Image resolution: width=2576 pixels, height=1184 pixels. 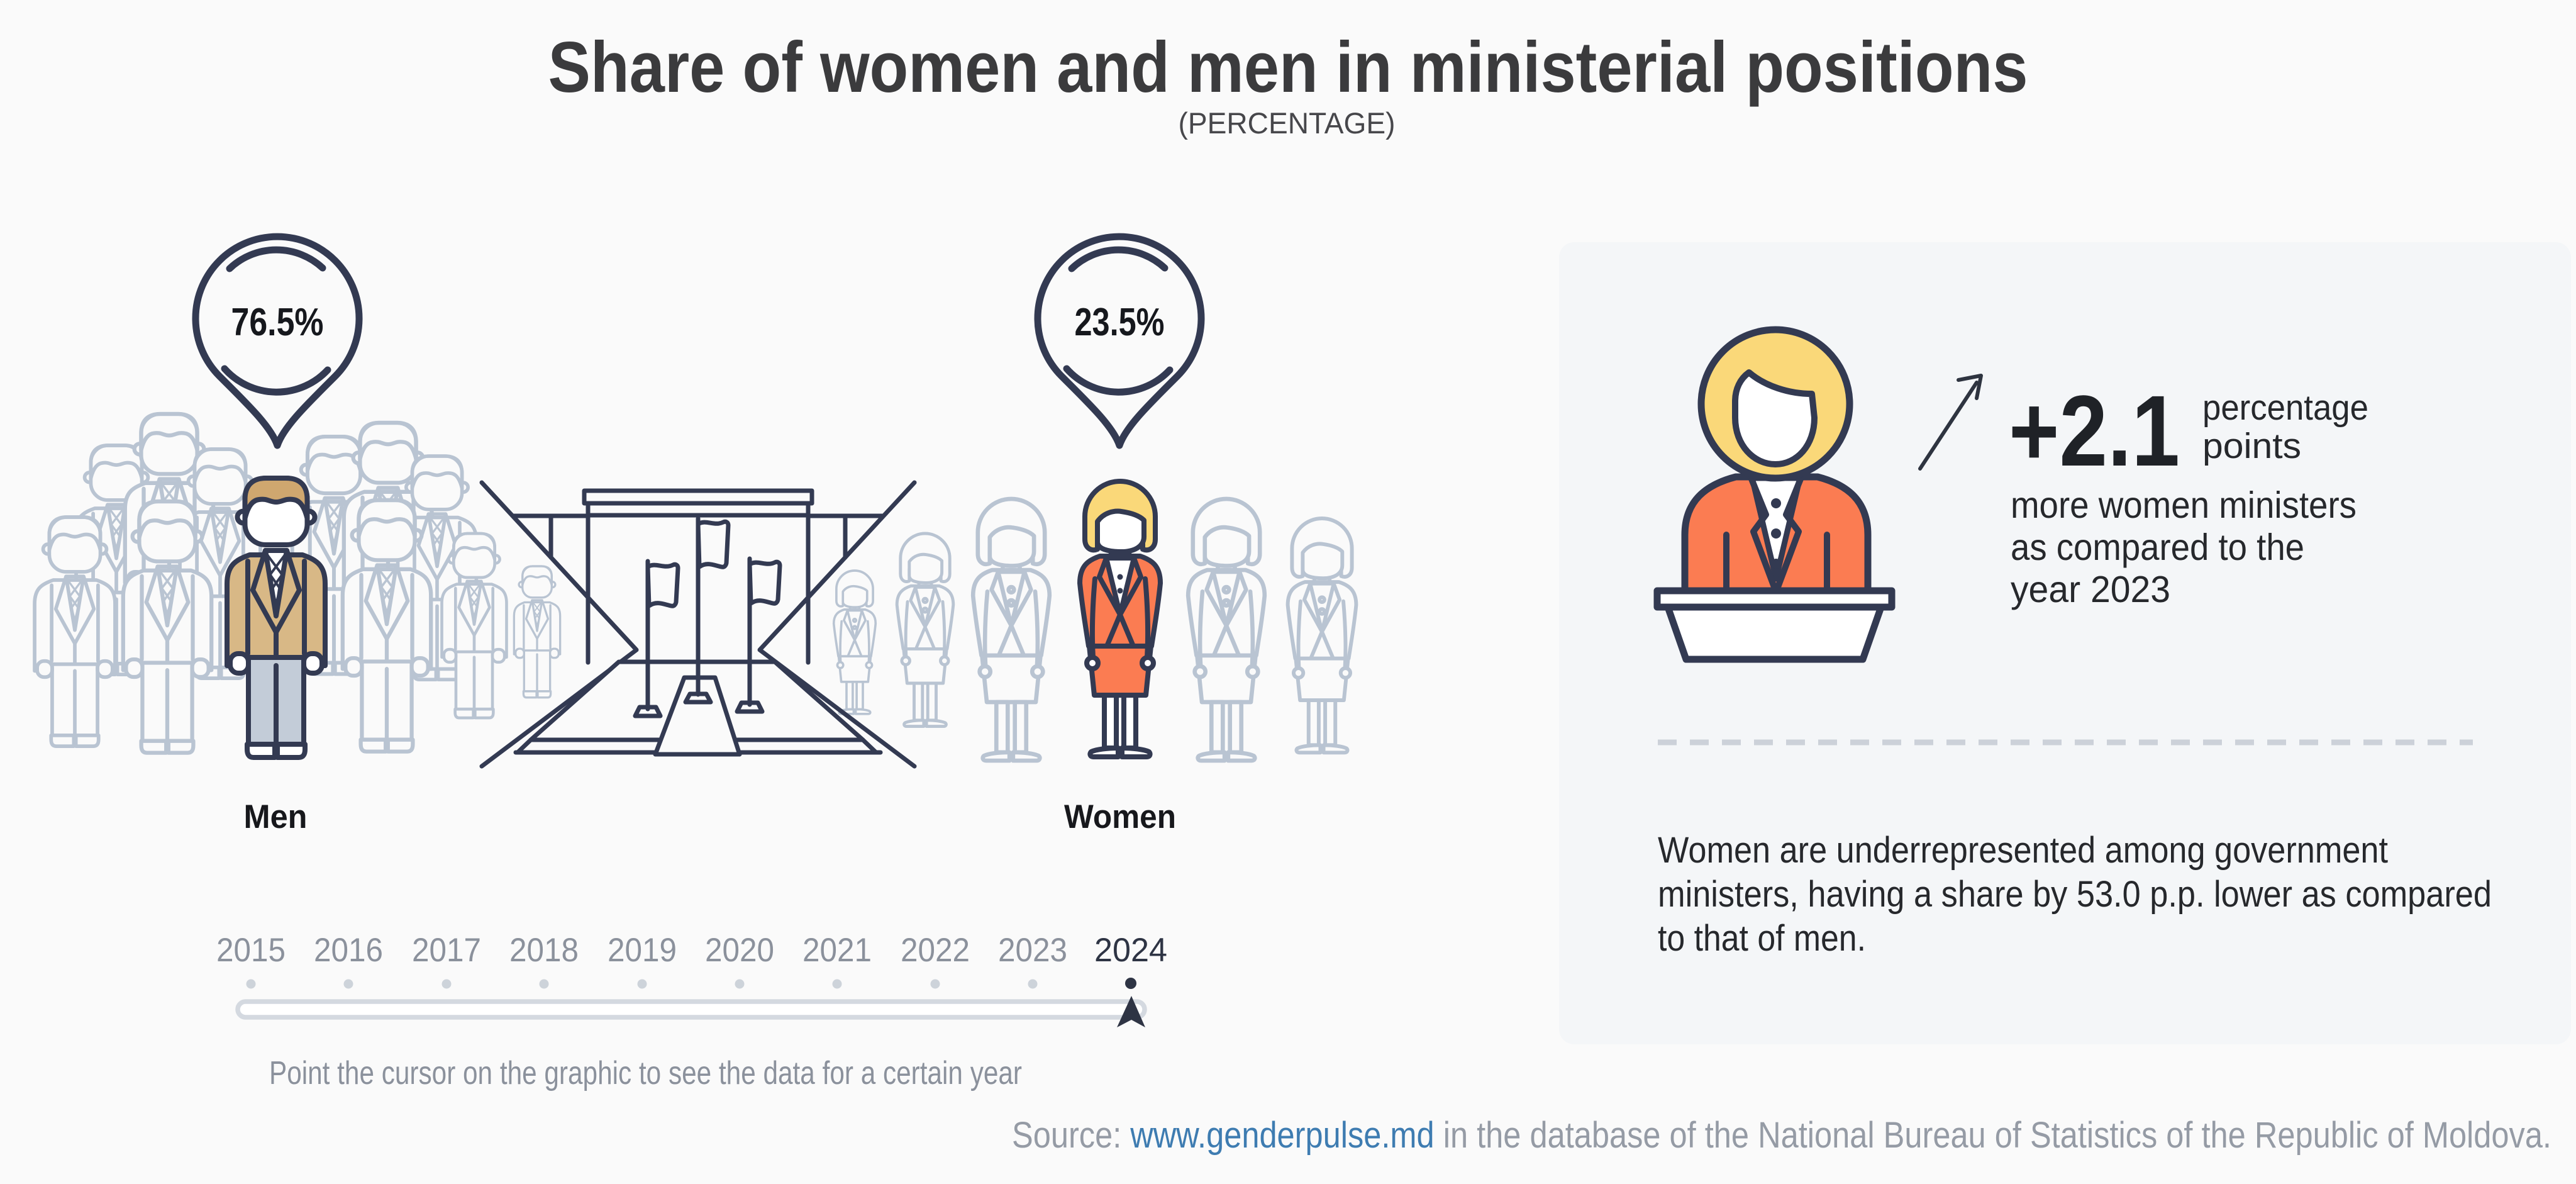 I want to click on svg-text: 2018, so click(x=544, y=950).